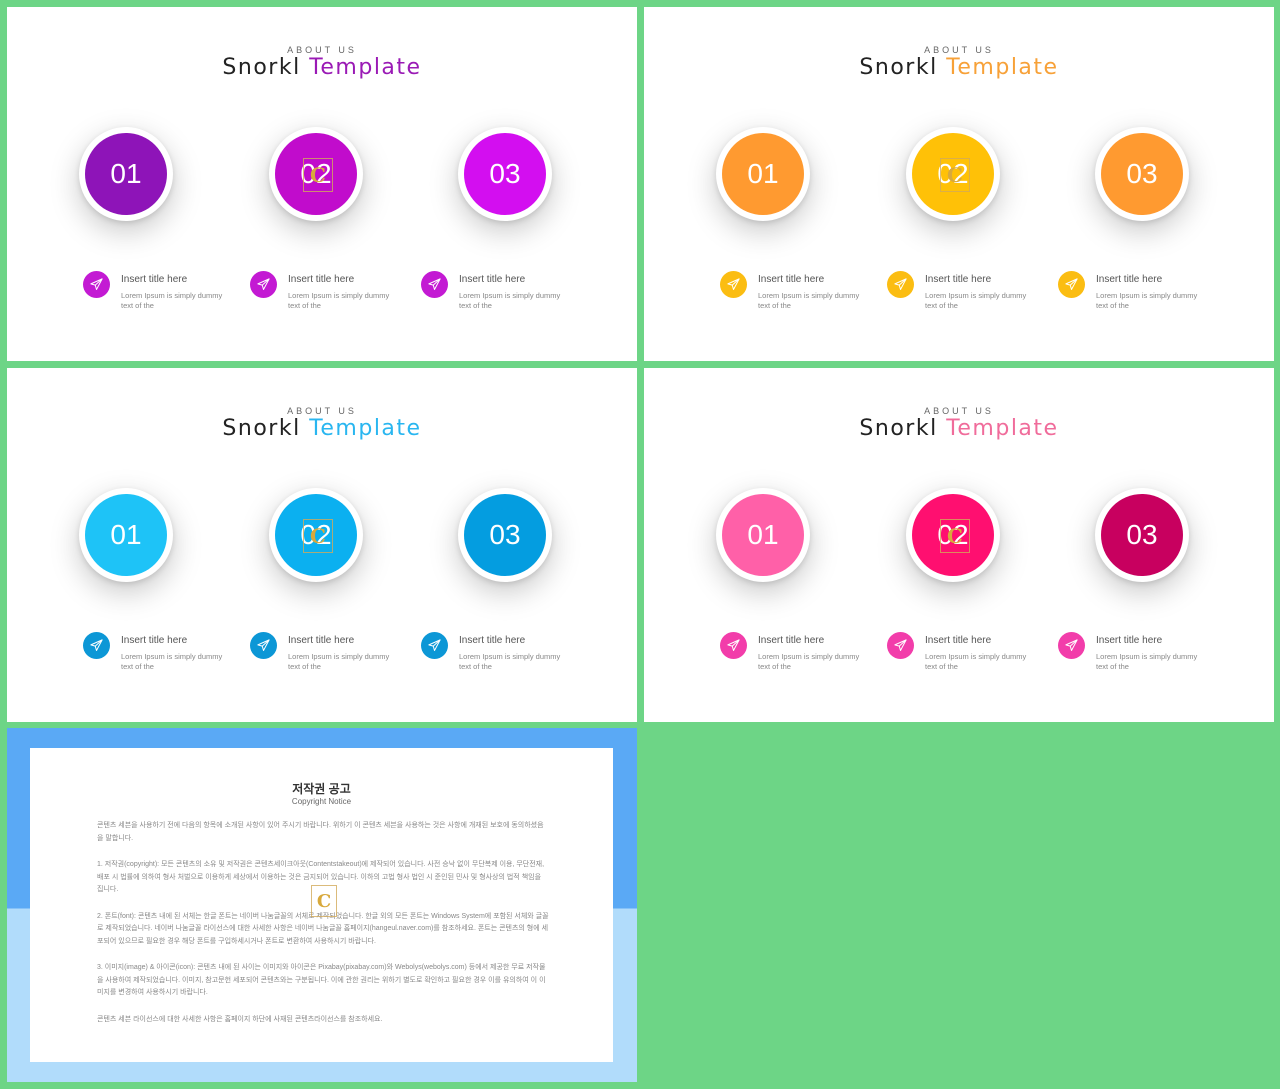  Describe the element at coordinates (321, 789) in the screenshot. I see `copyright-title: 저작권 공고` at that location.